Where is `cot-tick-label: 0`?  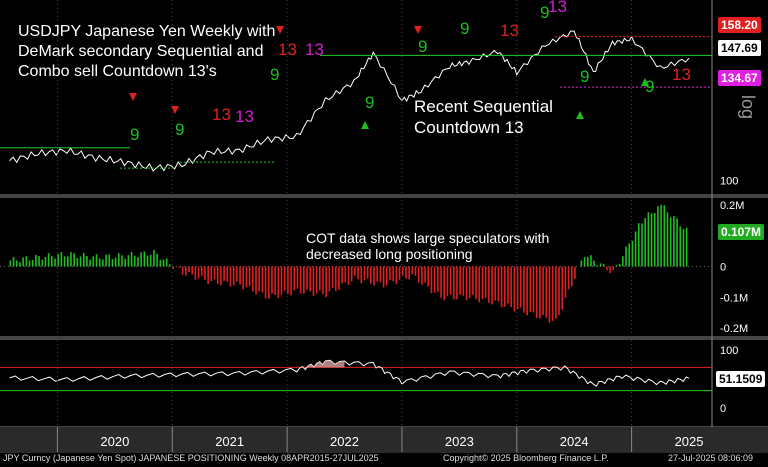 cot-tick-label: 0 is located at coordinates (723, 268).